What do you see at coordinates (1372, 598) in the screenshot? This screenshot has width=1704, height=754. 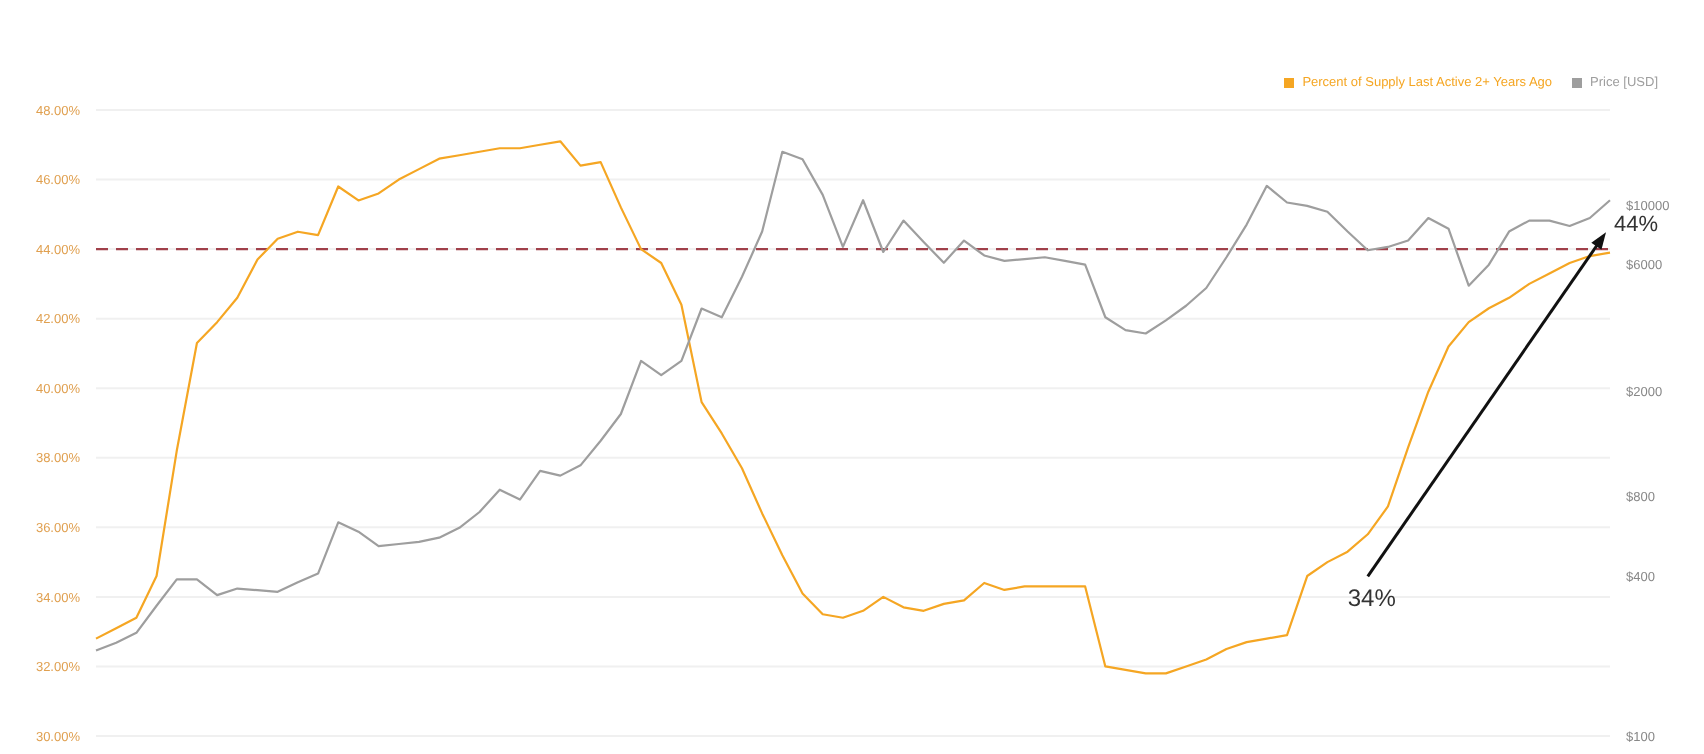 I see `annotation: 34%` at bounding box center [1372, 598].